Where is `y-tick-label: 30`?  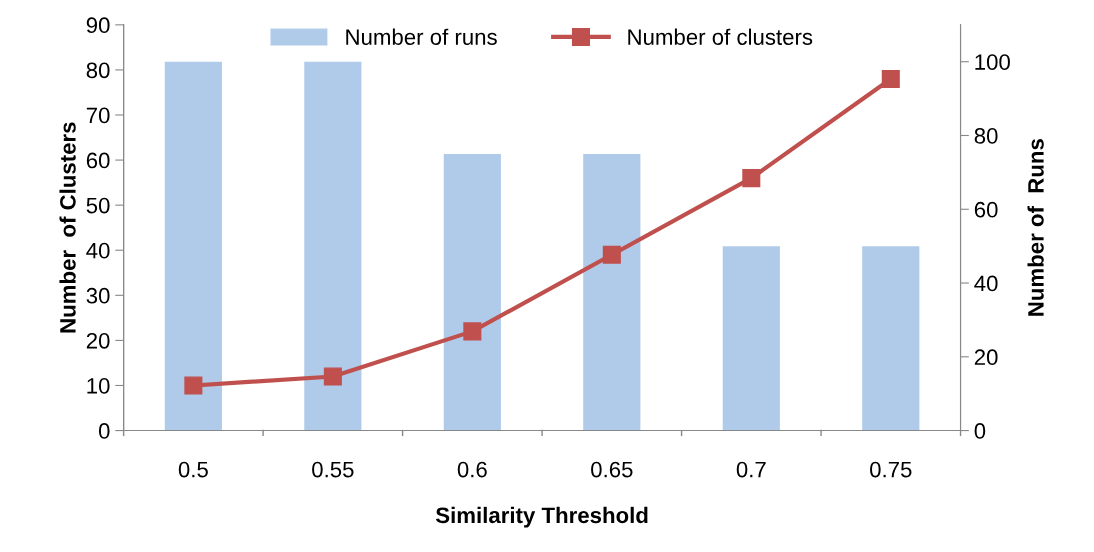 y-tick-label: 30 is located at coordinates (98, 295).